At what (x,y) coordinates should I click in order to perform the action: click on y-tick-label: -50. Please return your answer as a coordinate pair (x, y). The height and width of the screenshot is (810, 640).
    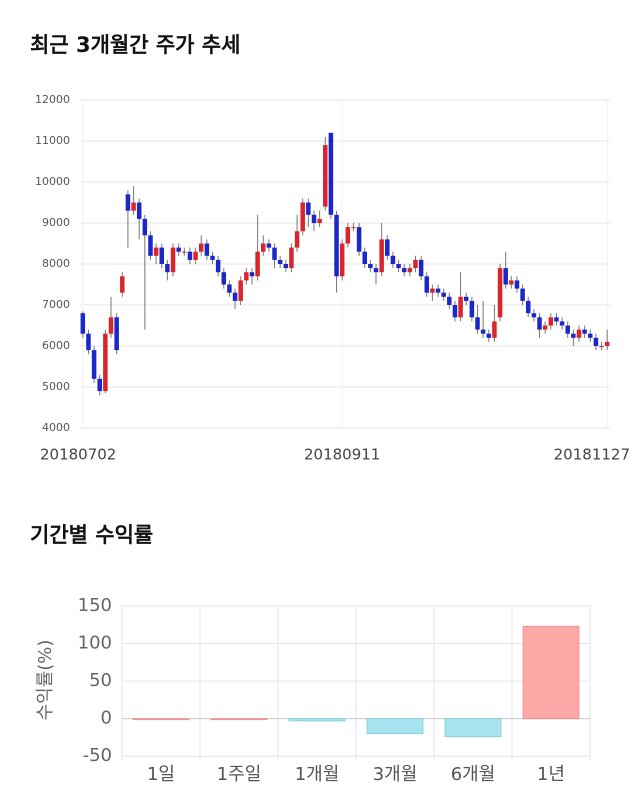
    Looking at the image, I should click on (97, 755).